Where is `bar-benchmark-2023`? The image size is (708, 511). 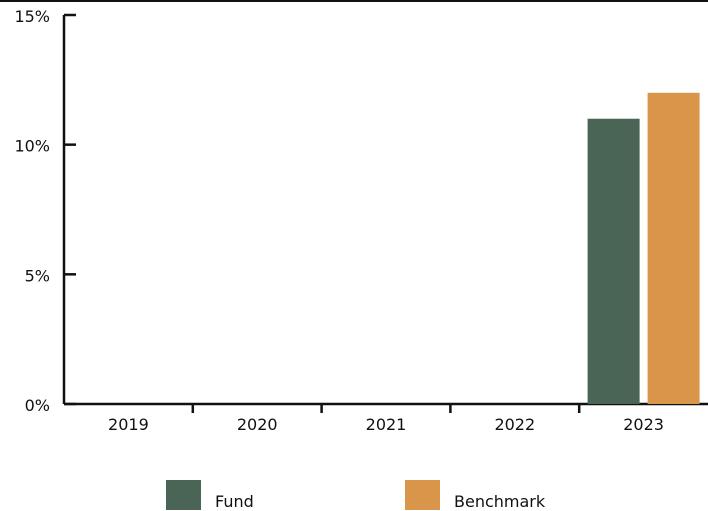 bar-benchmark-2023 is located at coordinates (673, 248).